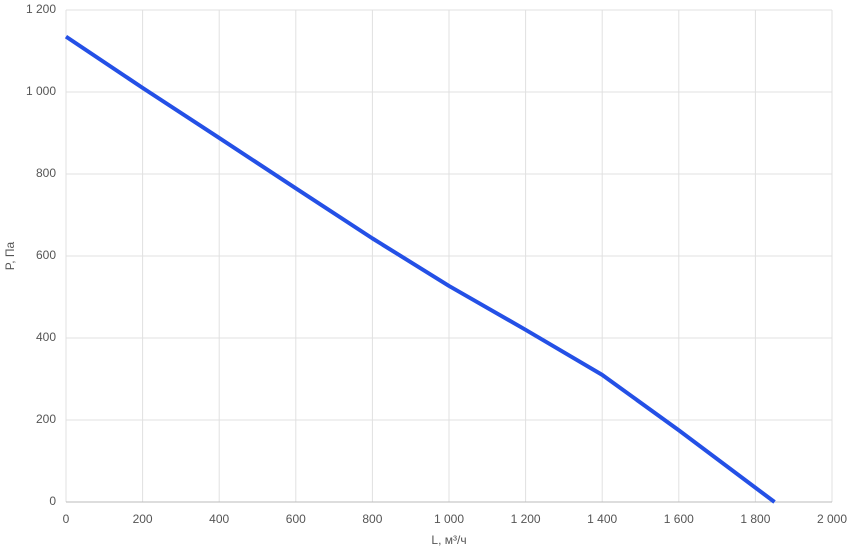 The height and width of the screenshot is (553, 851). Describe the element at coordinates (448, 540) in the screenshot. I see `x-axis-label: L, м³/ч` at that location.